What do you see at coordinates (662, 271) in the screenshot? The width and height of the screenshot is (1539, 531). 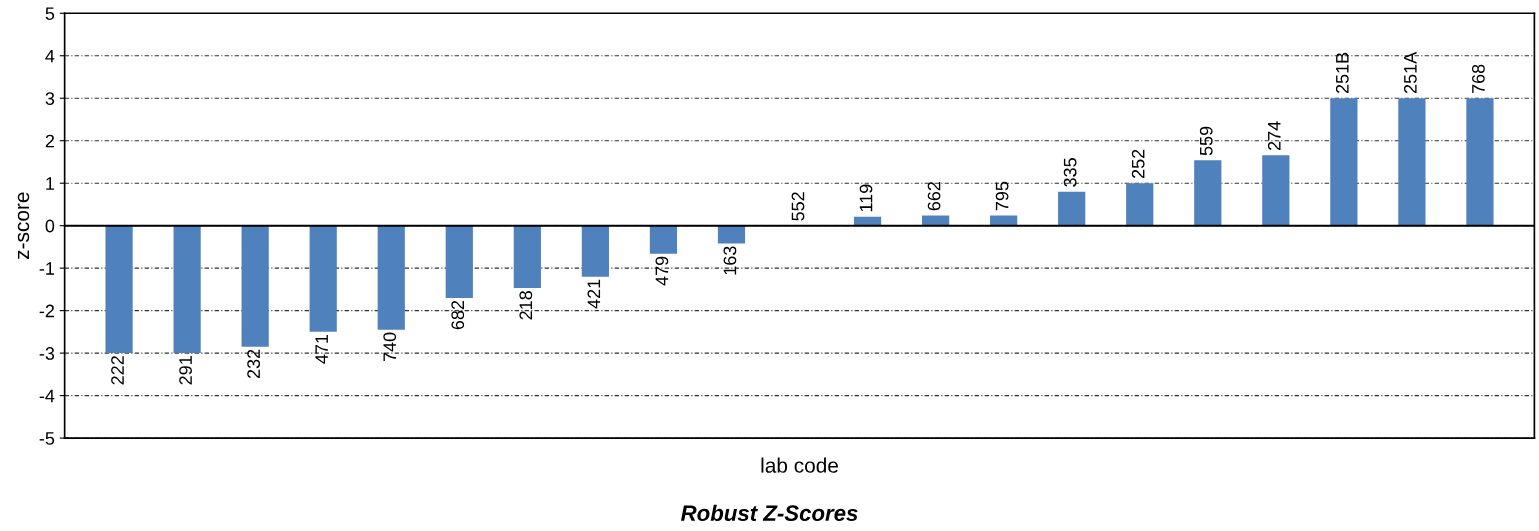 I see `x-tick-label: 479` at bounding box center [662, 271].